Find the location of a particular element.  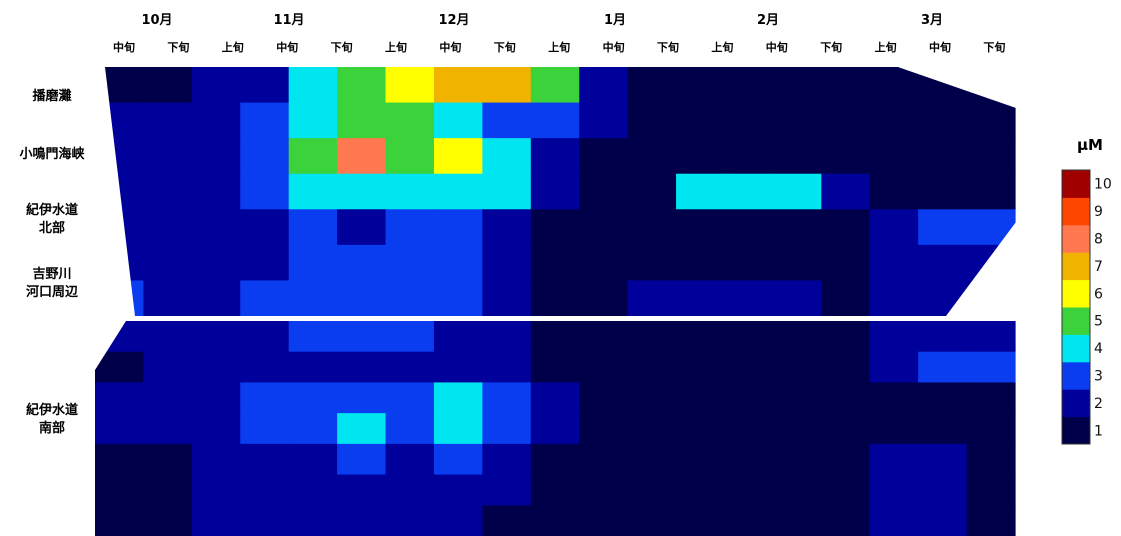

colorbar-frame is located at coordinates (1076, 307).